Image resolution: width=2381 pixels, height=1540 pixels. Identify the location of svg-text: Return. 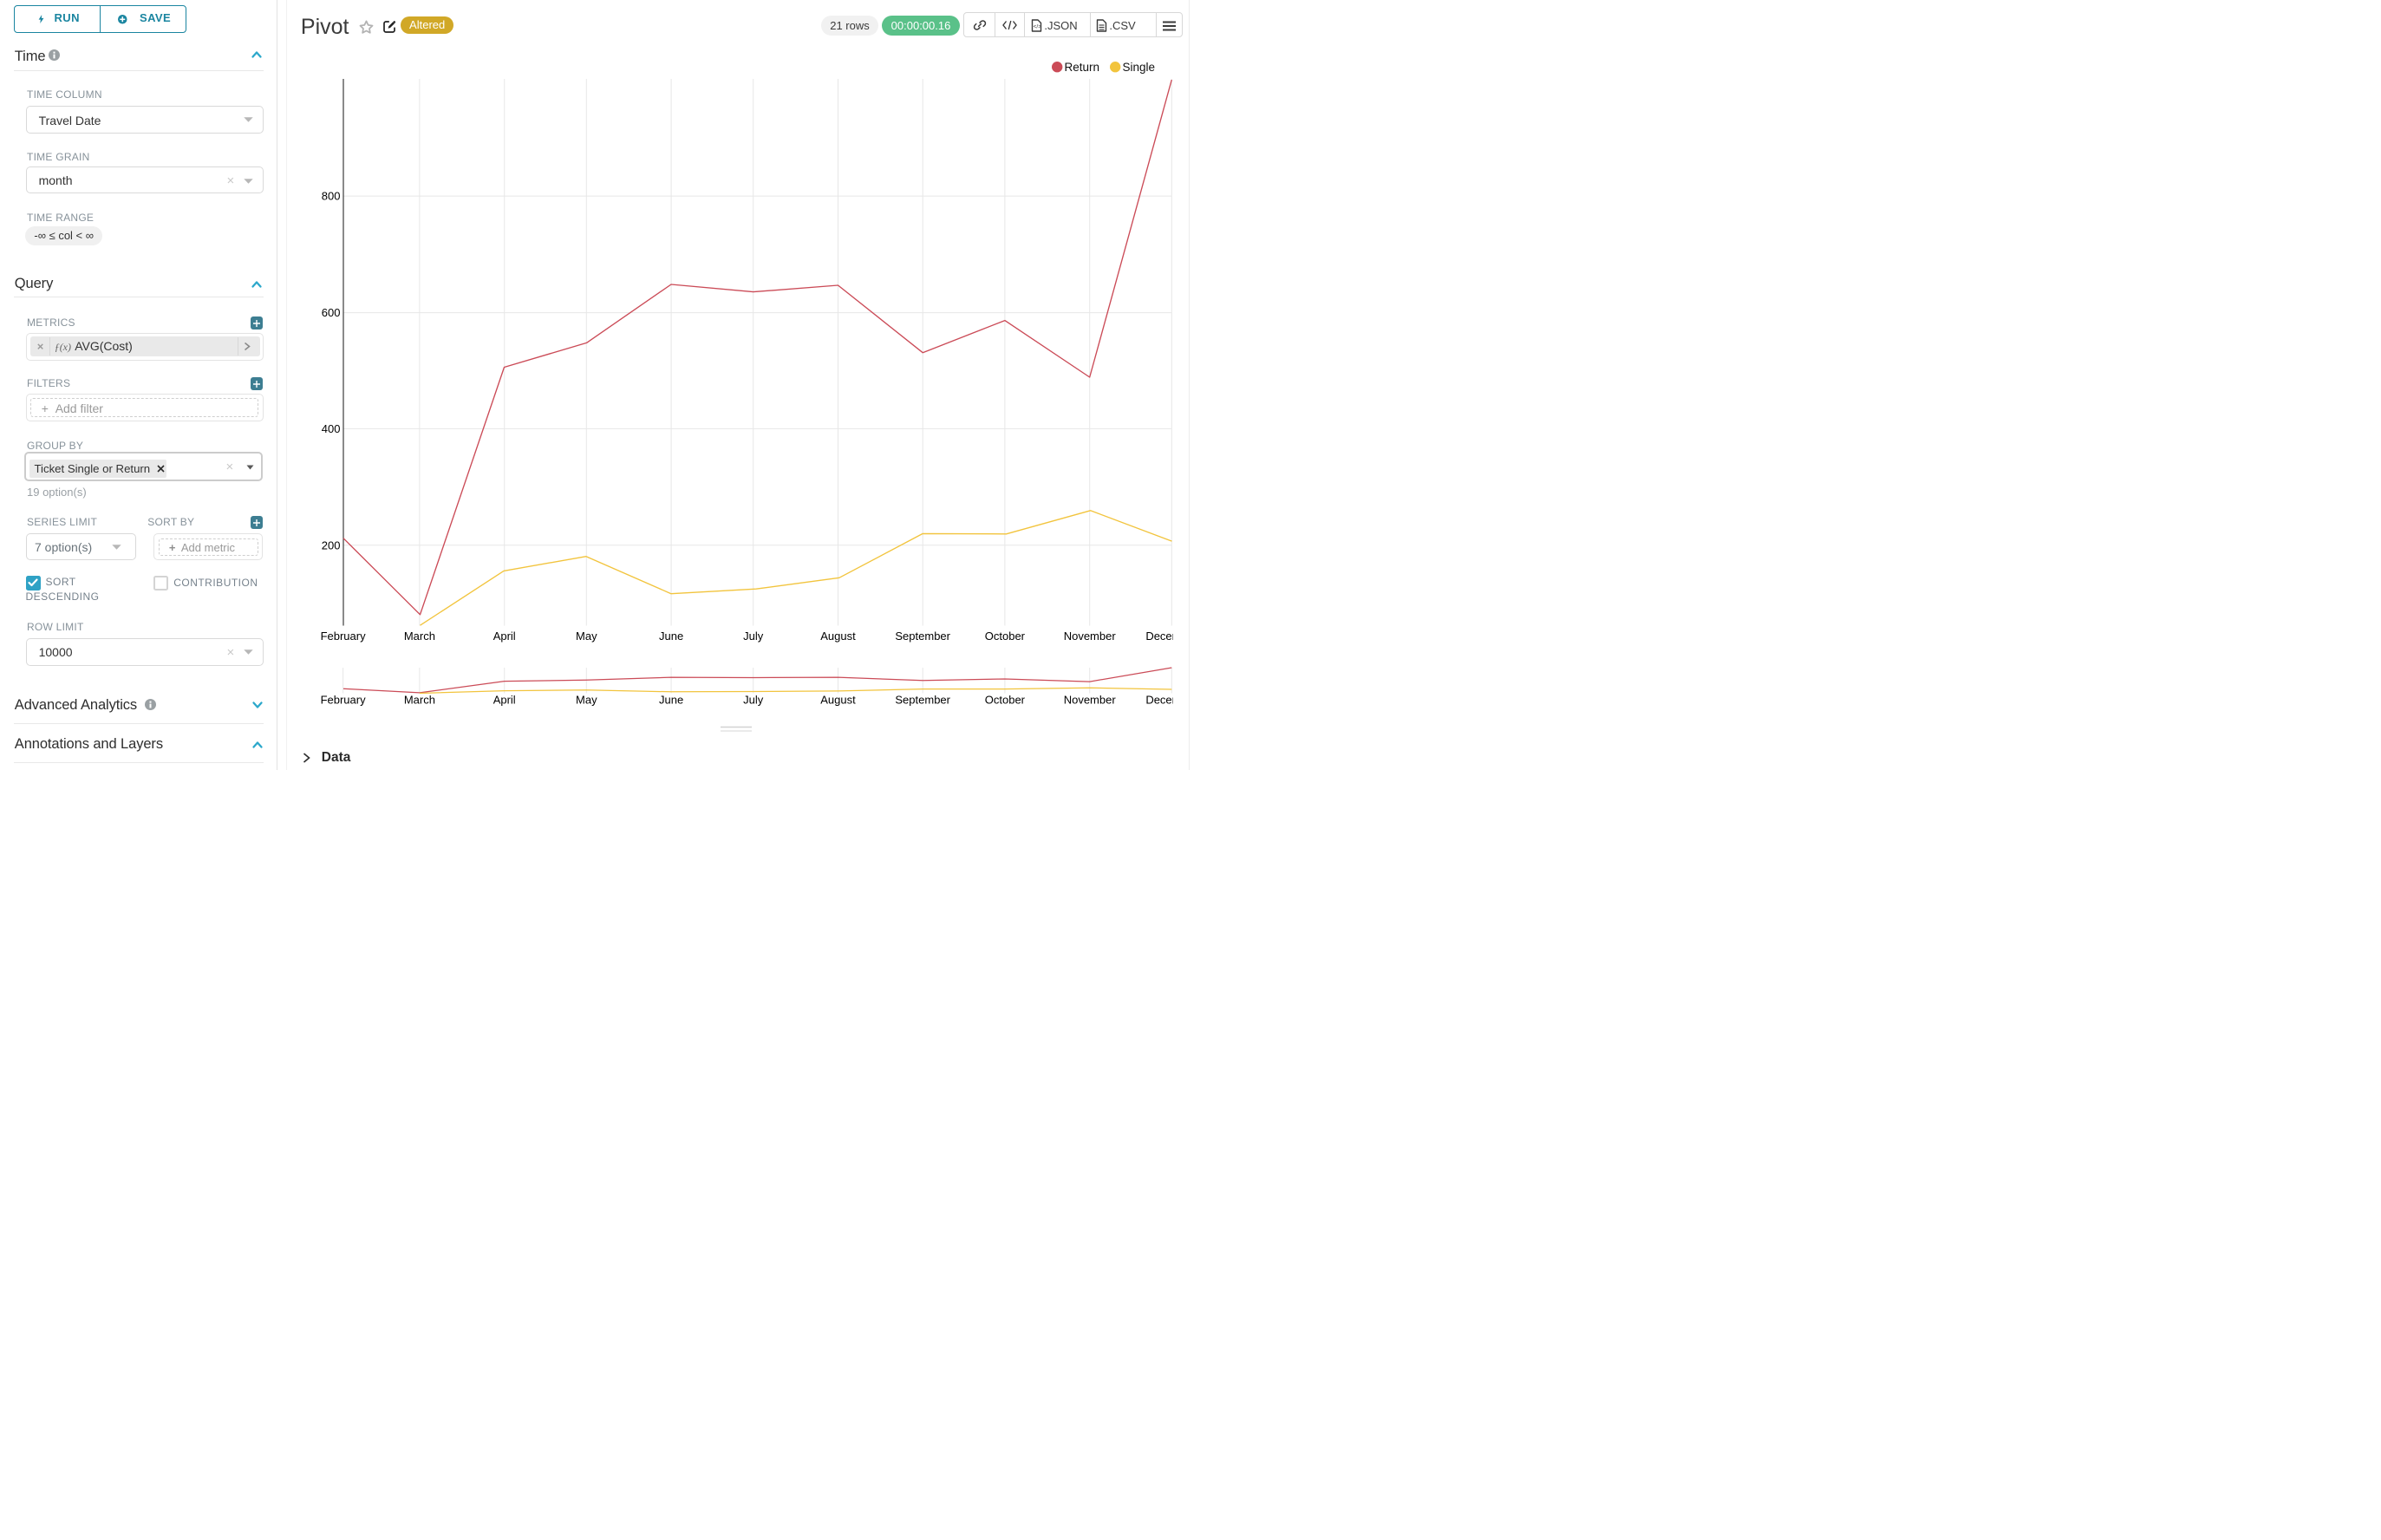
(1082, 67).